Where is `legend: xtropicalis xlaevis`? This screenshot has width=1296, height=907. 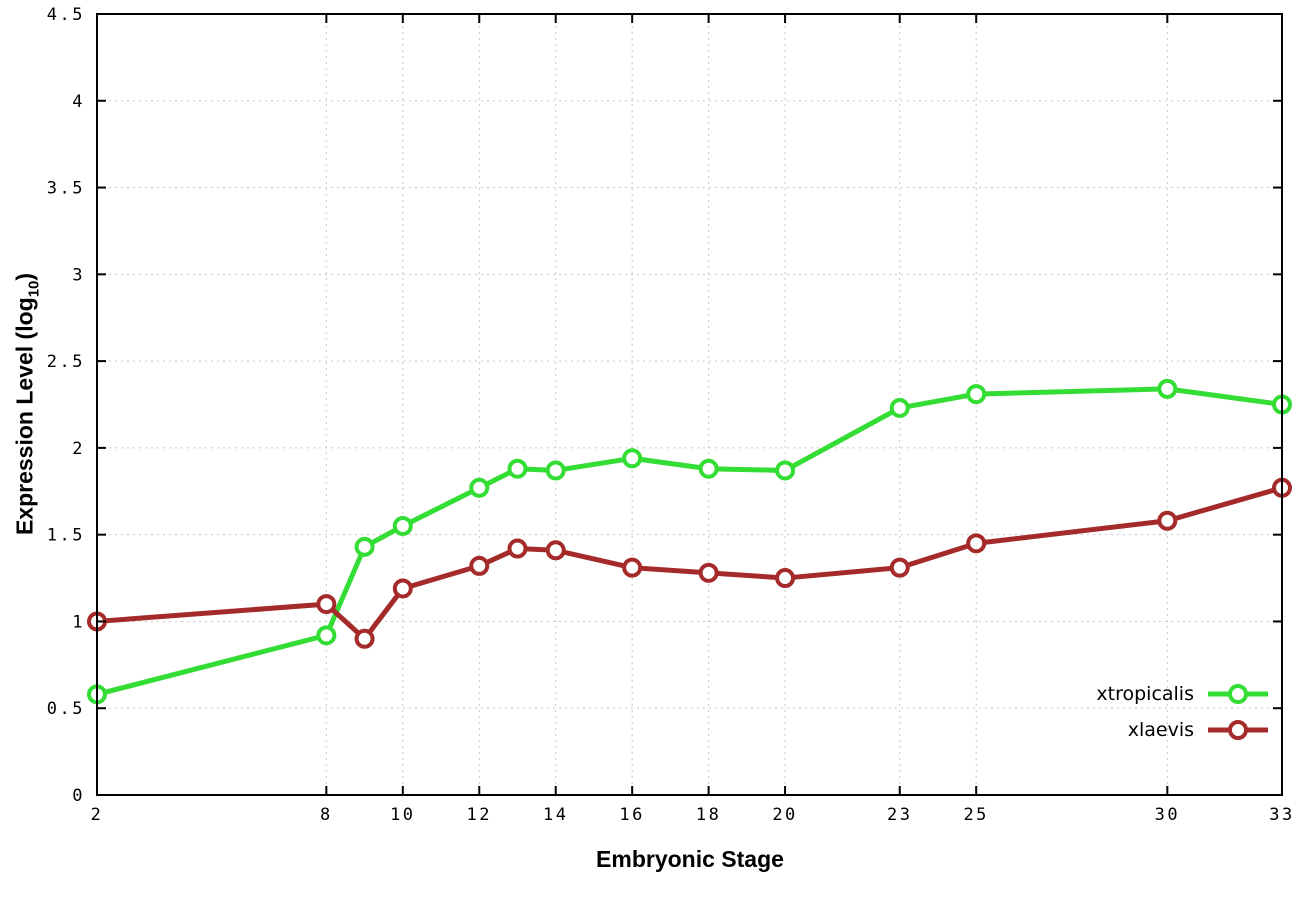
legend: xtropicalis xlaevis is located at coordinates (1183, 712).